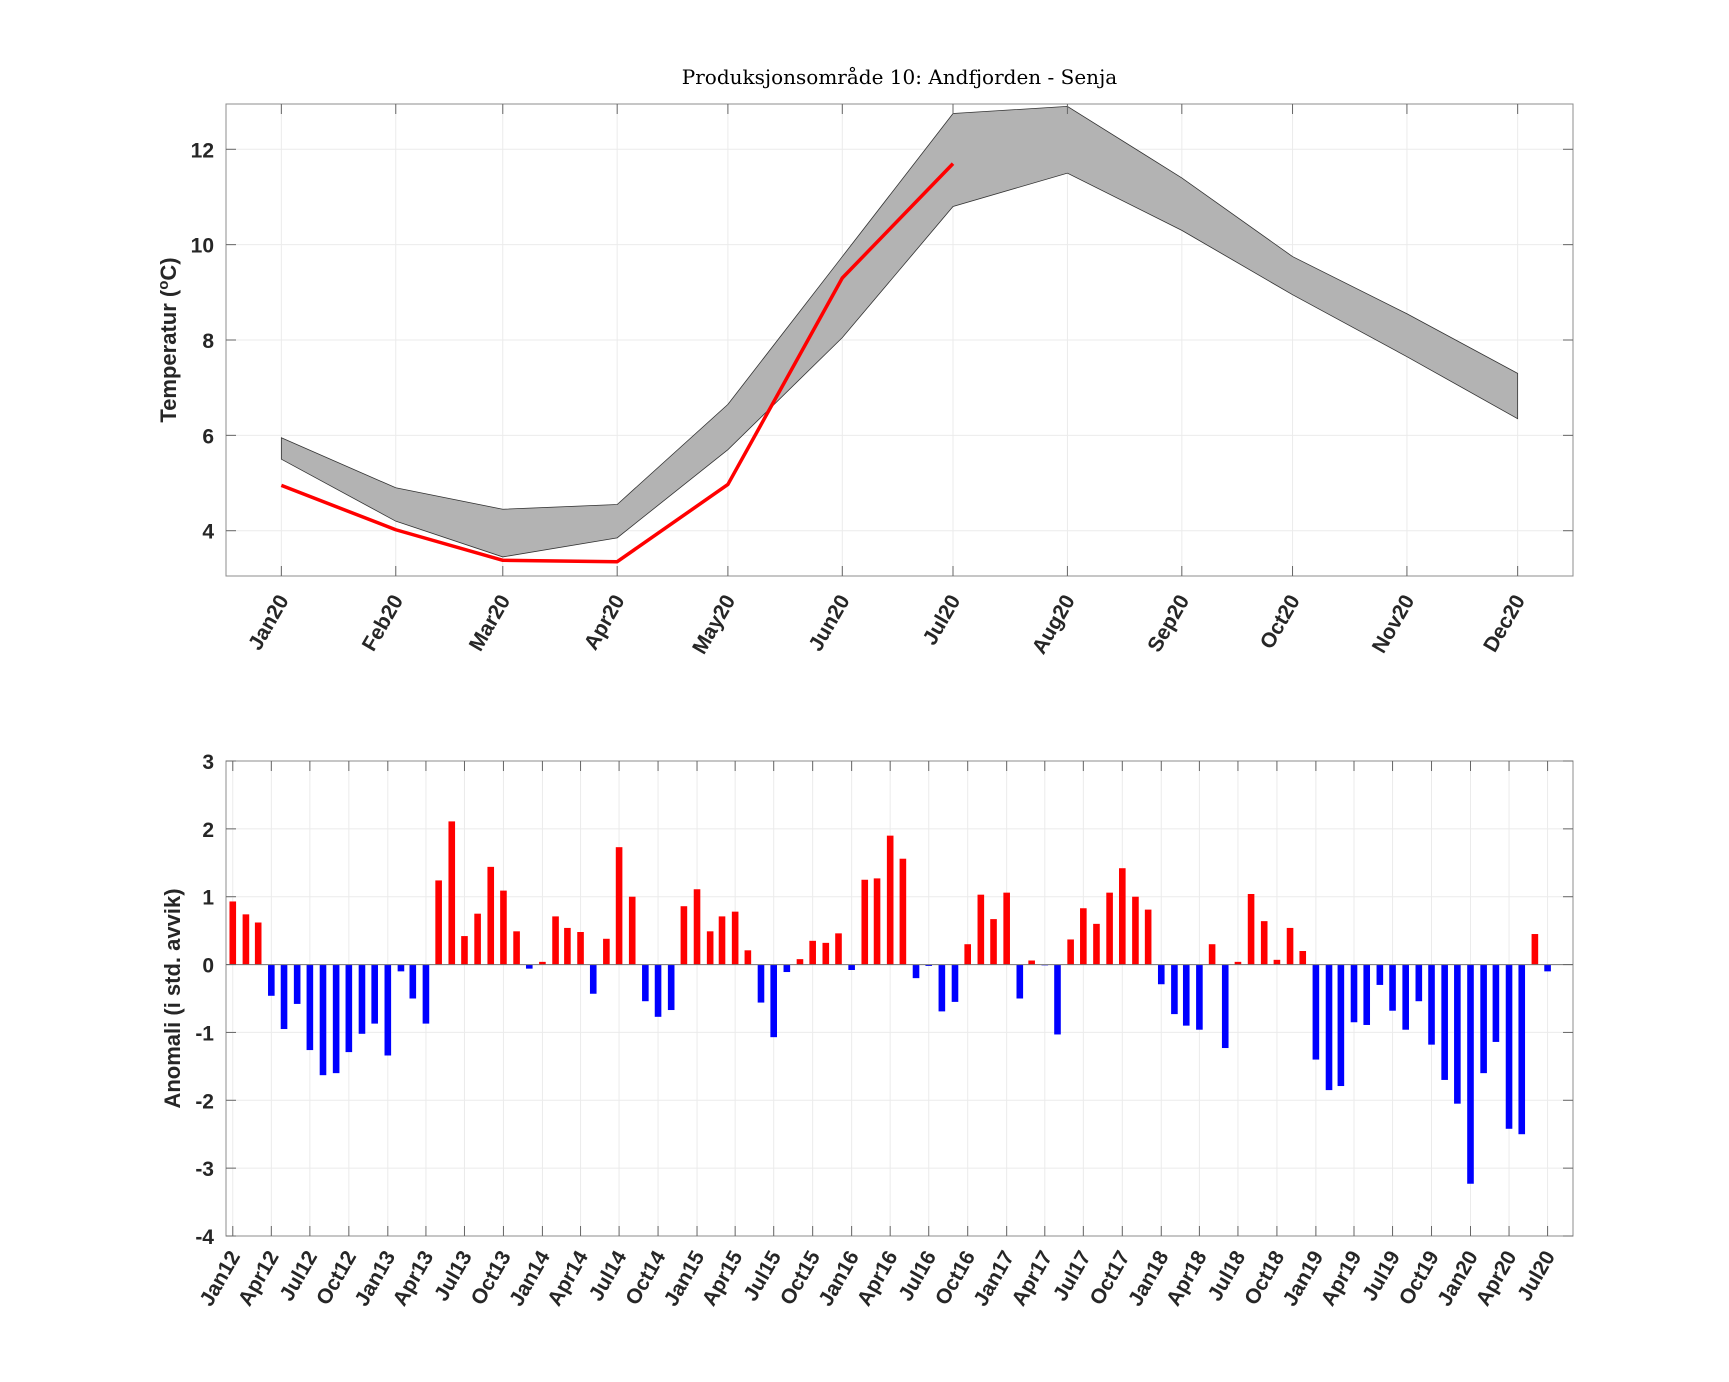  Describe the element at coordinates (172, 998) in the screenshot. I see `y-axis-label: Anomali (i std. avvik)` at that location.